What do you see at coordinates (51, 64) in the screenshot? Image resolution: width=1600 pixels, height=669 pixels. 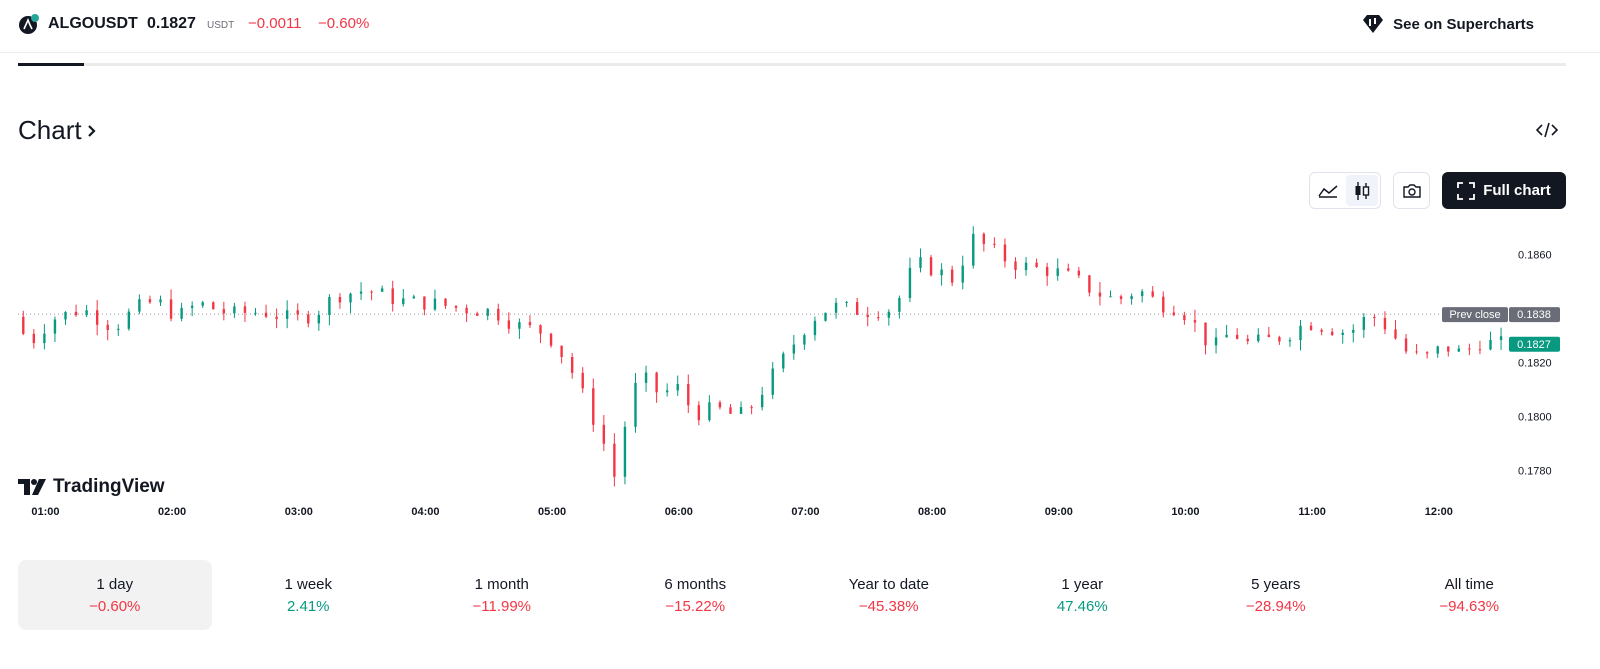 I see `section-progress-fill` at bounding box center [51, 64].